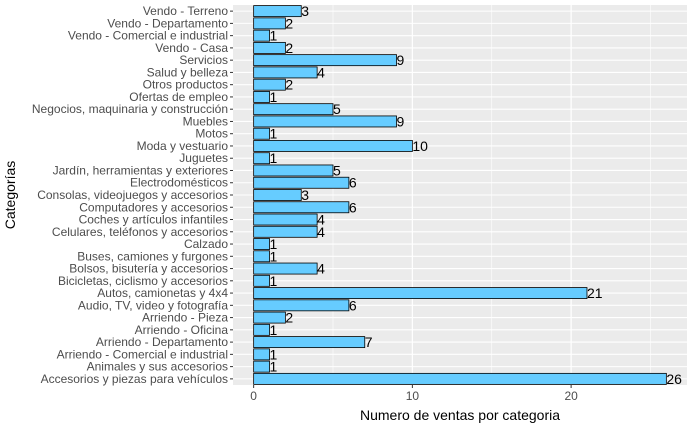  I want to click on y-tick-label: Ofertas de empleo, so click(178, 97).